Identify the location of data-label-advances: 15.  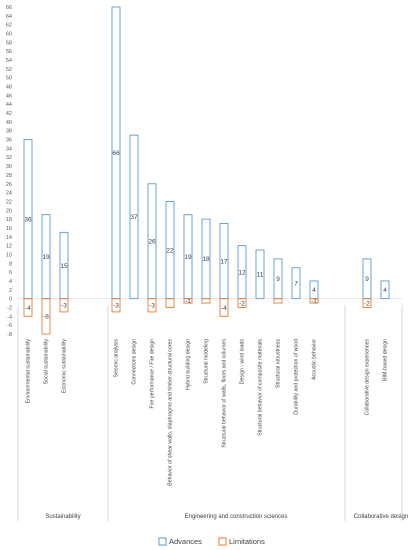
(64, 266).